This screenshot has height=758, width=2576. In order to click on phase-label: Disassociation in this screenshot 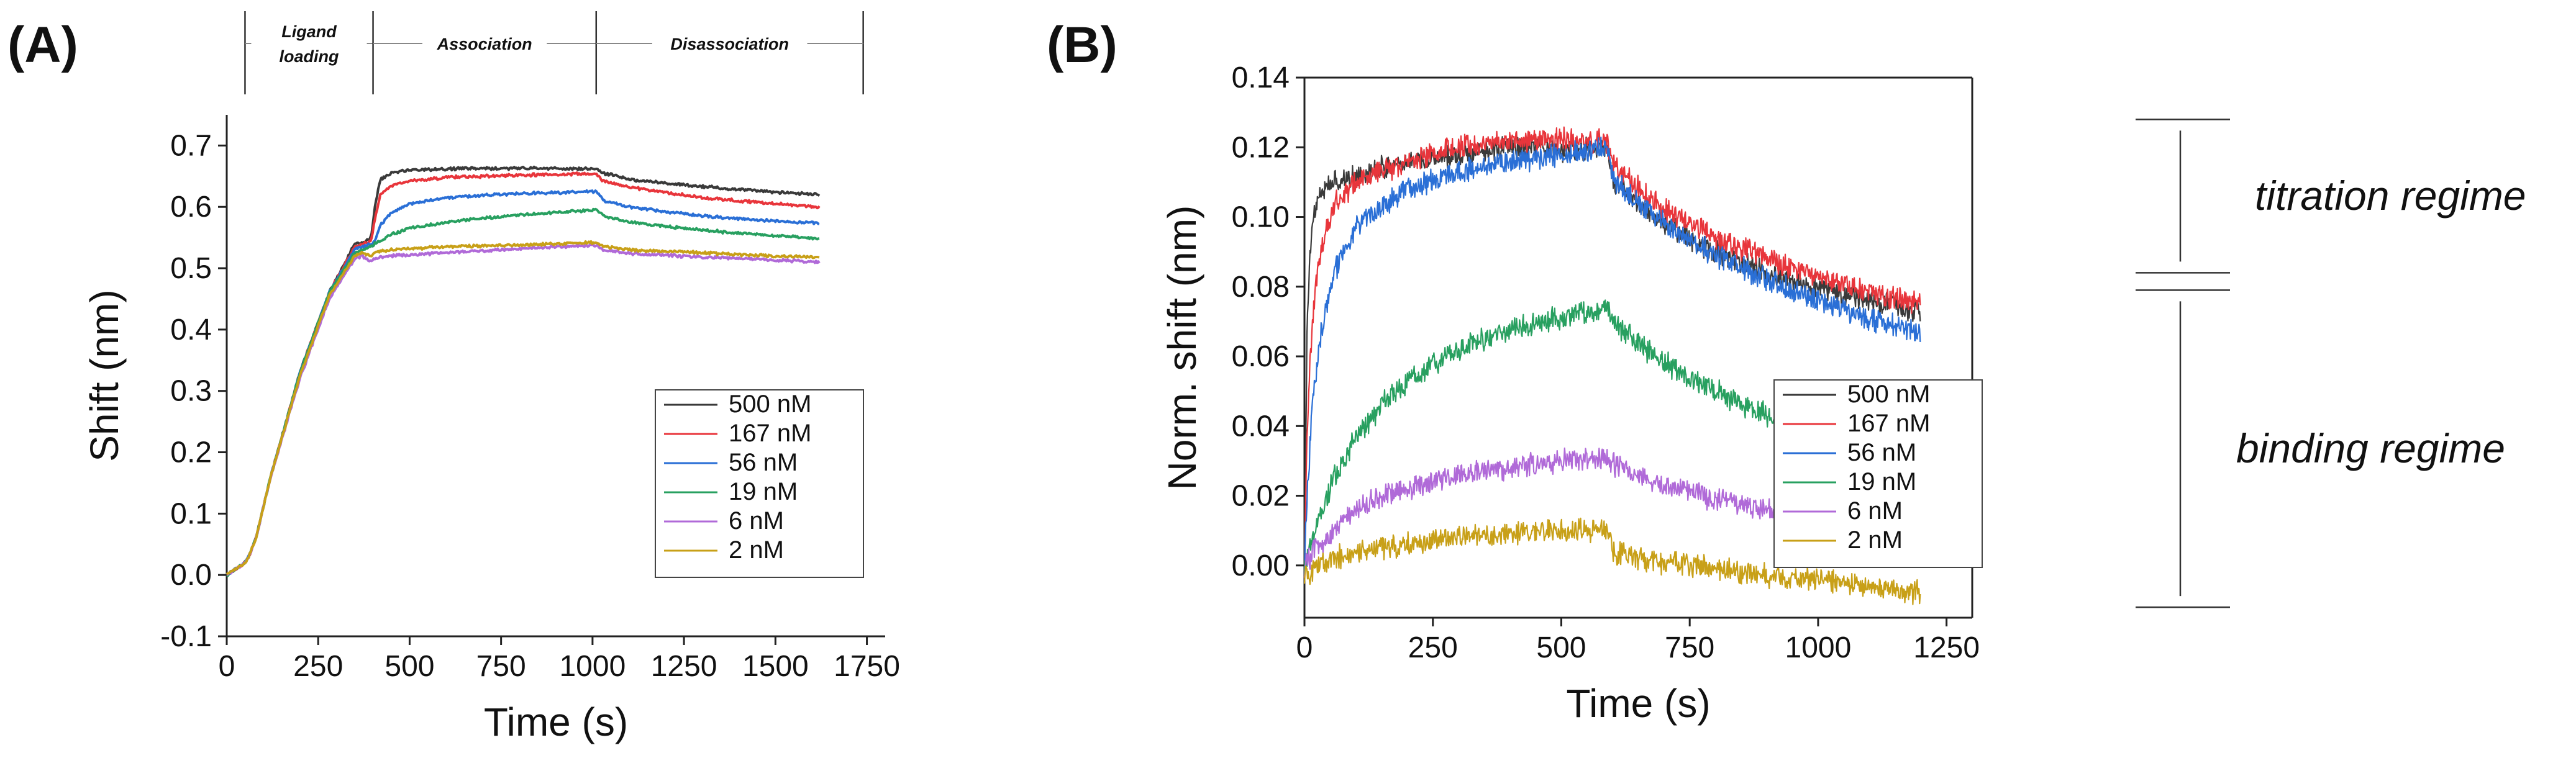, I will do `click(729, 44)`.